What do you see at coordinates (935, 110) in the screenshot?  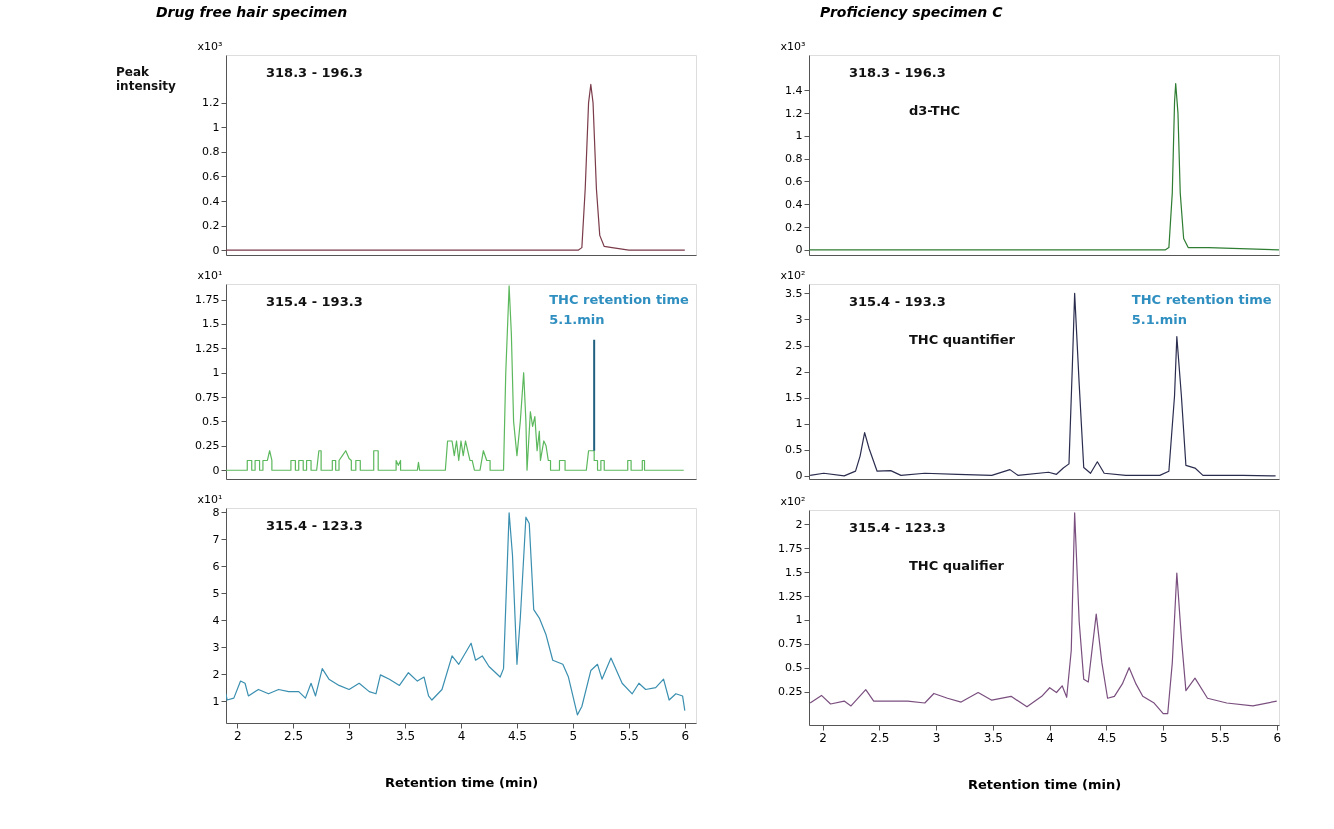 I see `annotation: d3-THC` at bounding box center [935, 110].